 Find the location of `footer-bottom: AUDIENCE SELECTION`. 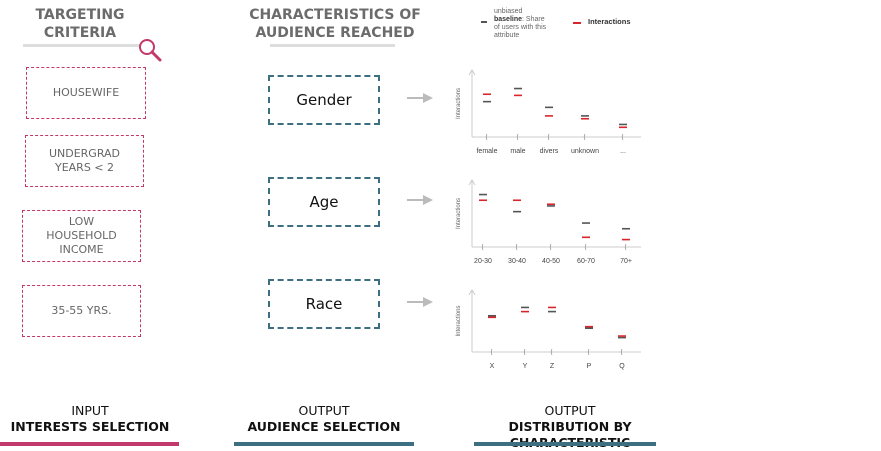

footer-bottom: AUDIENCE SELECTION is located at coordinates (324, 426).